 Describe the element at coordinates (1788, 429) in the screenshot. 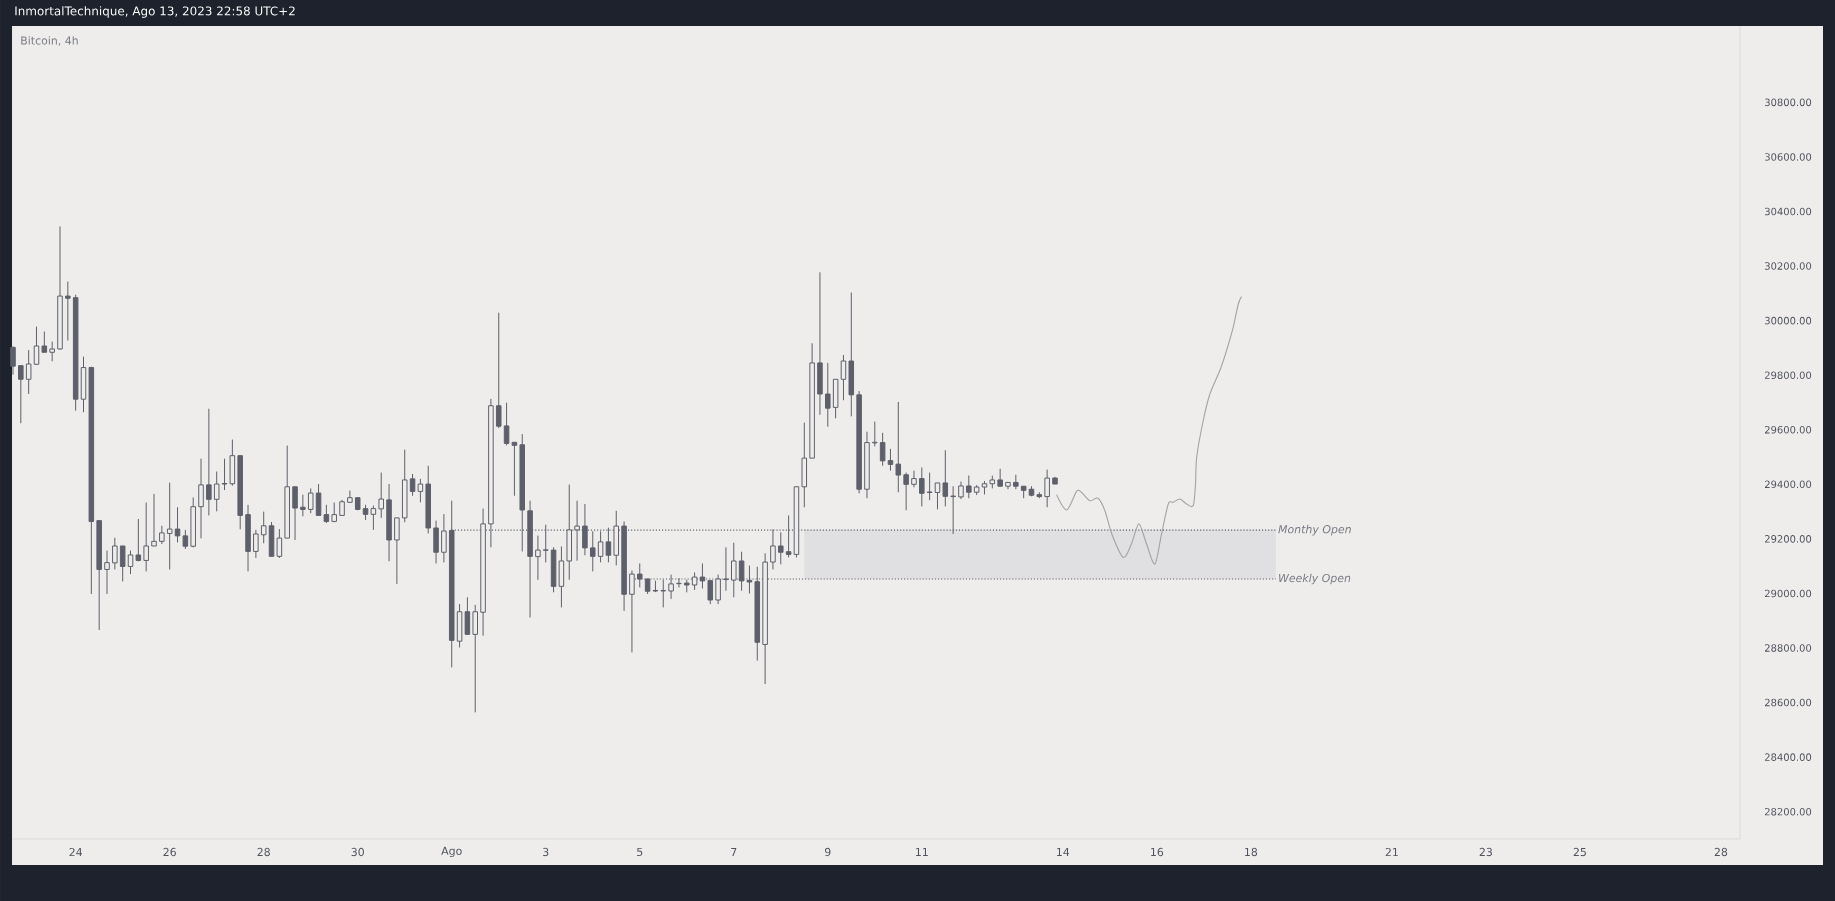

I see `y-tick-label: 29600.00` at that location.